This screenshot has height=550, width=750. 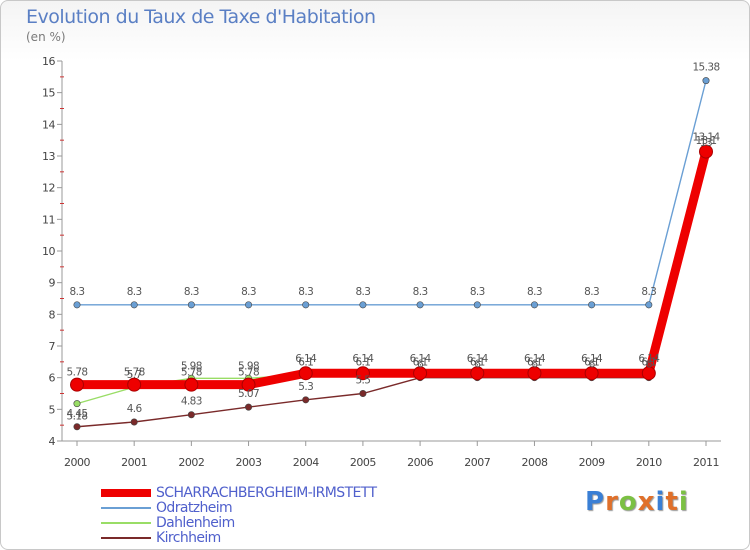 I want to click on data-label: 5.98, so click(x=248, y=366).